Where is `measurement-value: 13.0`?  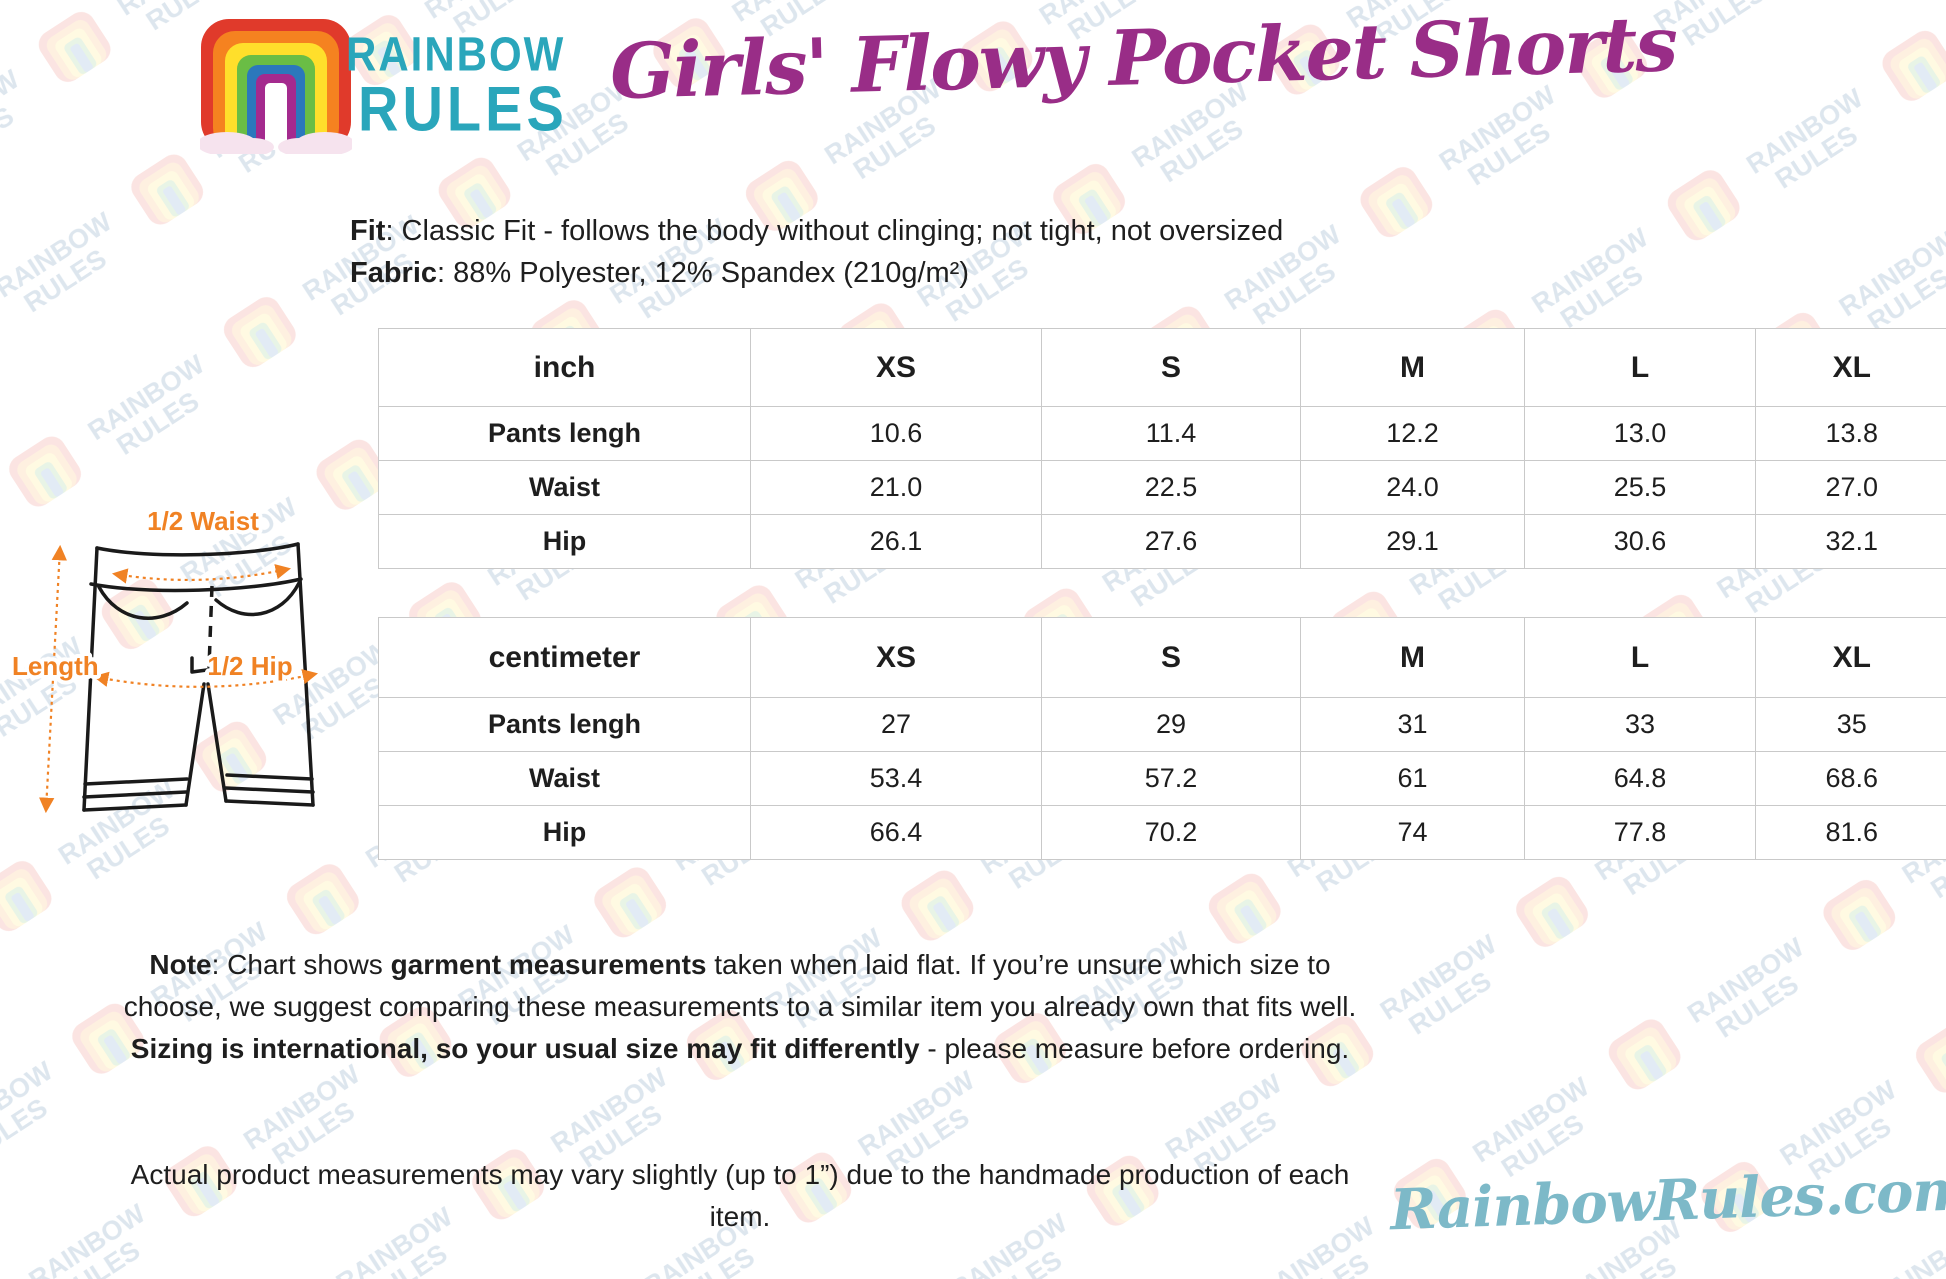 measurement-value: 13.0 is located at coordinates (1640, 433).